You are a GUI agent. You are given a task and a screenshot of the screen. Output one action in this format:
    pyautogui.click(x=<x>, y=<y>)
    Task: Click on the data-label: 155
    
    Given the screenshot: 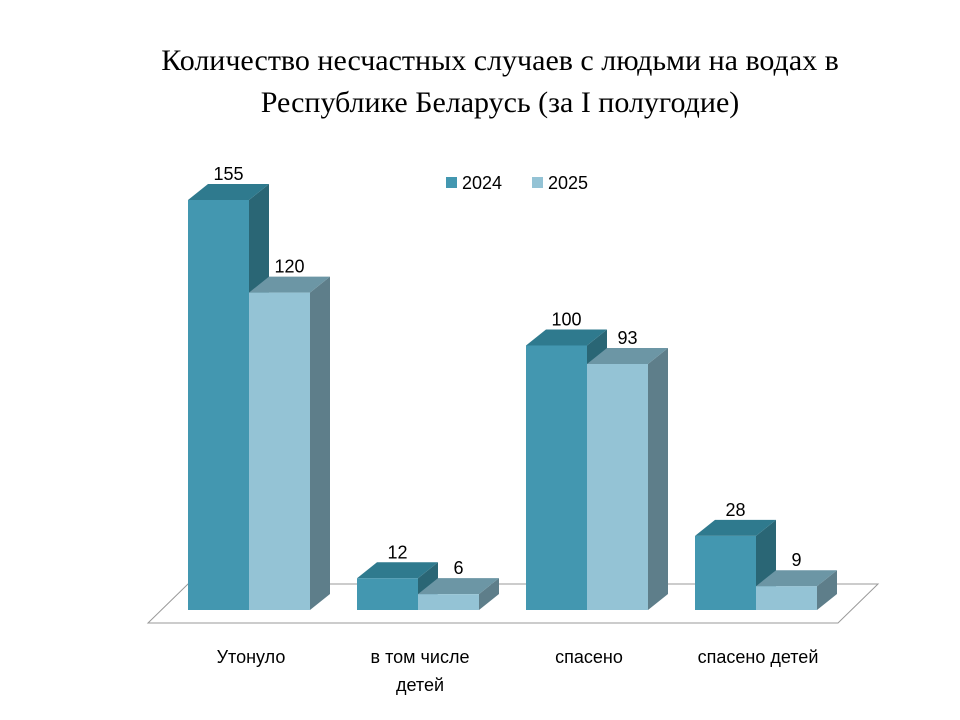 What is the action you would take?
    pyautogui.click(x=228, y=174)
    